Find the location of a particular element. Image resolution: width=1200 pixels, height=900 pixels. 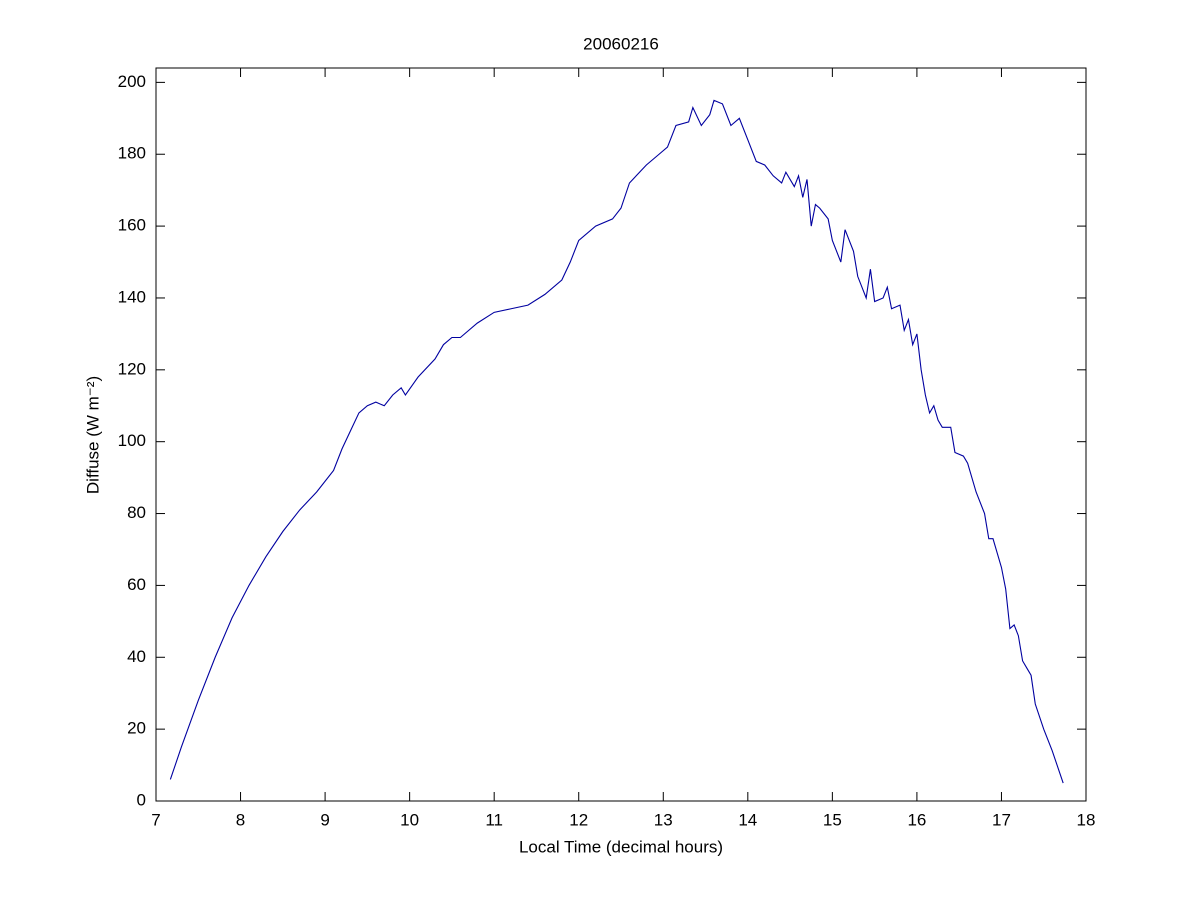

y-axis-label: Diffuse (W m⁻²) is located at coordinates (92, 435).